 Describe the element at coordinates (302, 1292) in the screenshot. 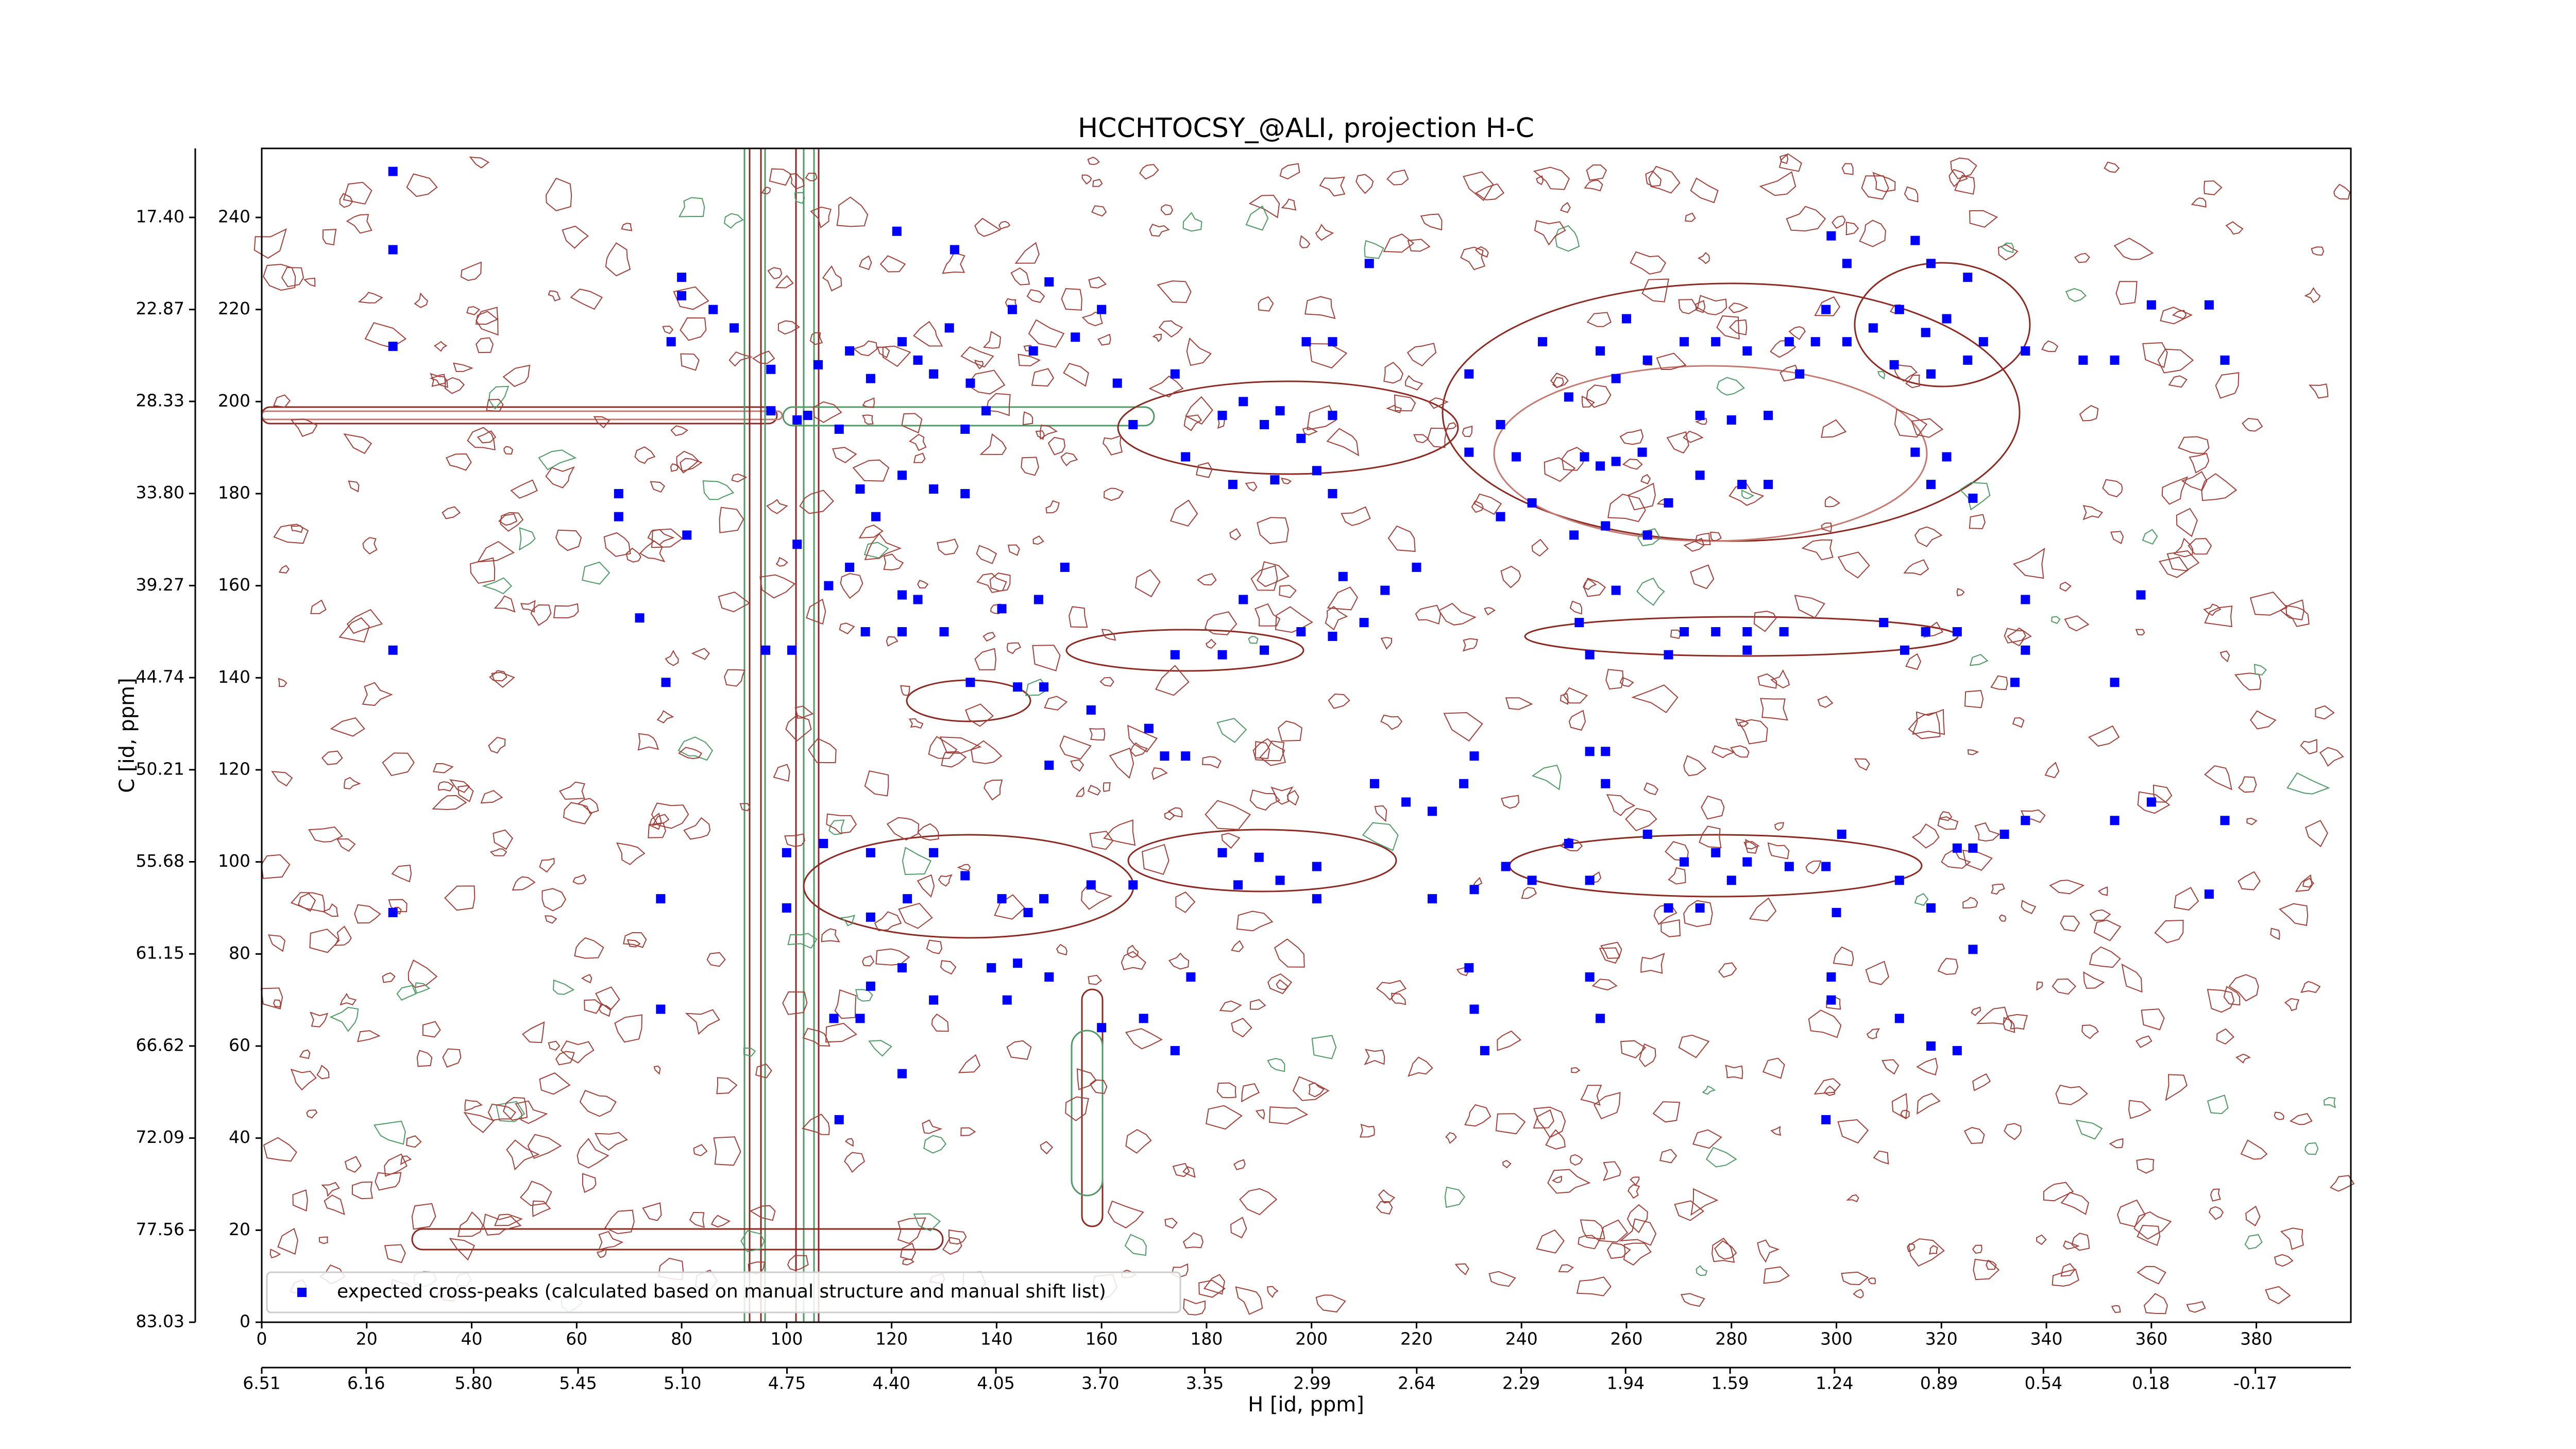

I see `legend-marker` at that location.